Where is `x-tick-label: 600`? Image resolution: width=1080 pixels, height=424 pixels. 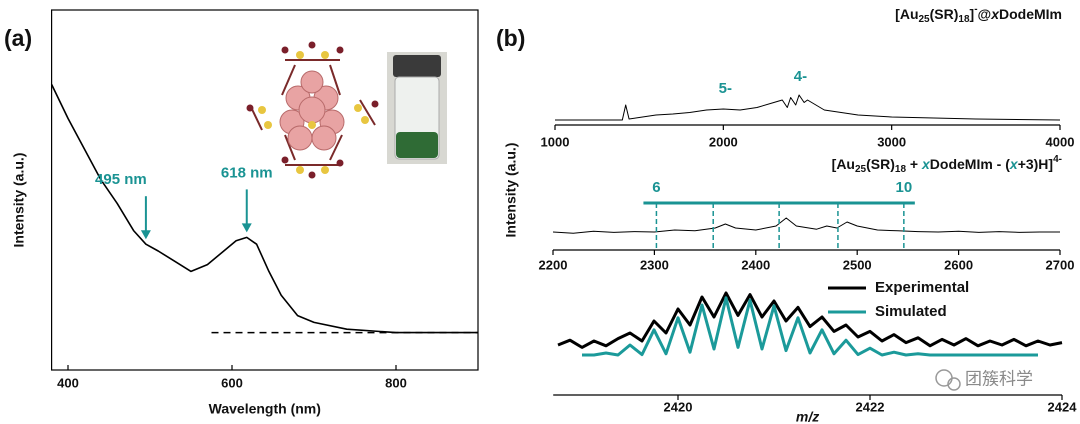
x-tick-label: 600 is located at coordinates (232, 382).